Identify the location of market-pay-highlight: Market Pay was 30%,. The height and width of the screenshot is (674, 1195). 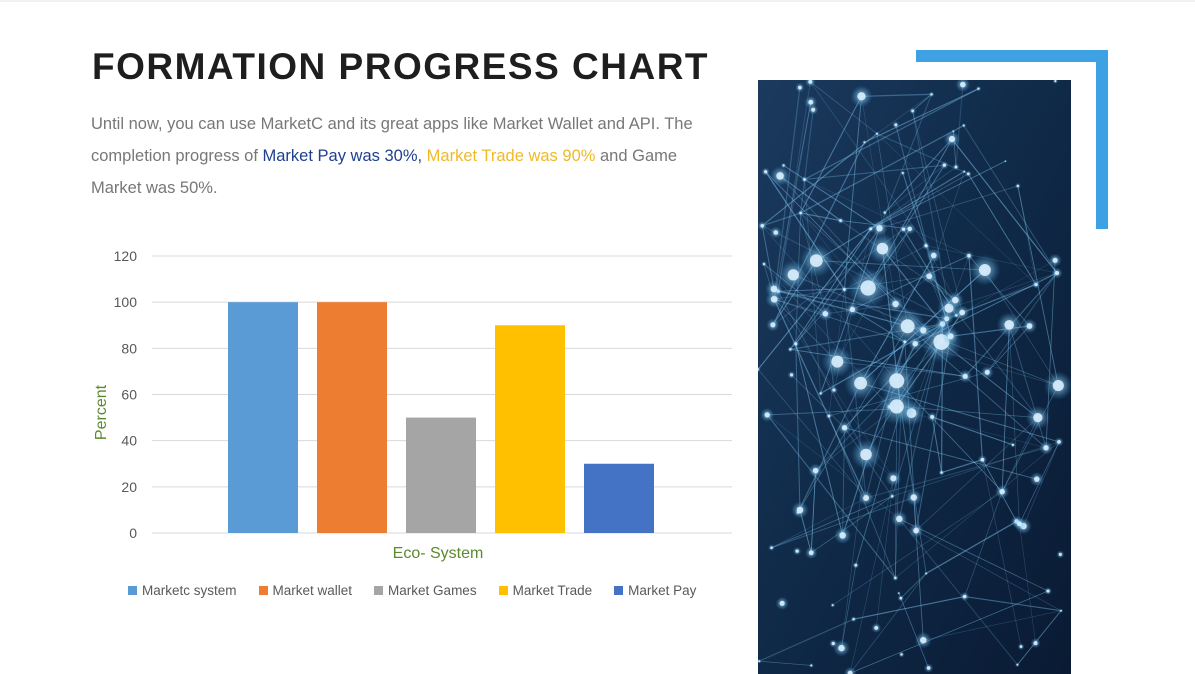
(342, 156).